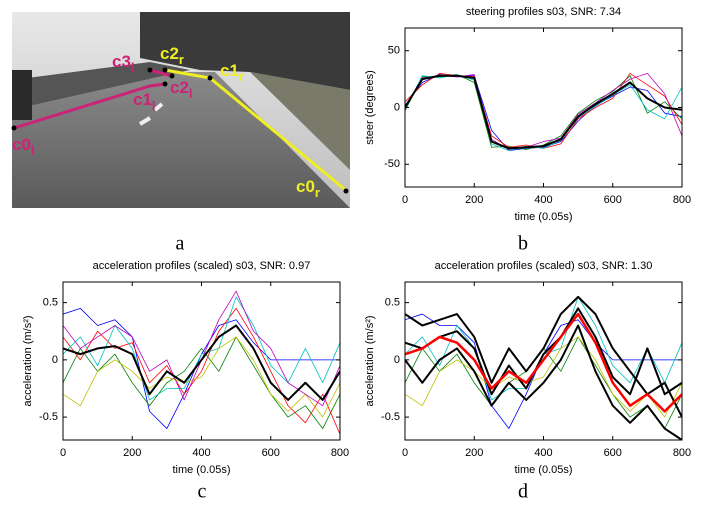  I want to click on photo-label: c1r, so click(232, 72).